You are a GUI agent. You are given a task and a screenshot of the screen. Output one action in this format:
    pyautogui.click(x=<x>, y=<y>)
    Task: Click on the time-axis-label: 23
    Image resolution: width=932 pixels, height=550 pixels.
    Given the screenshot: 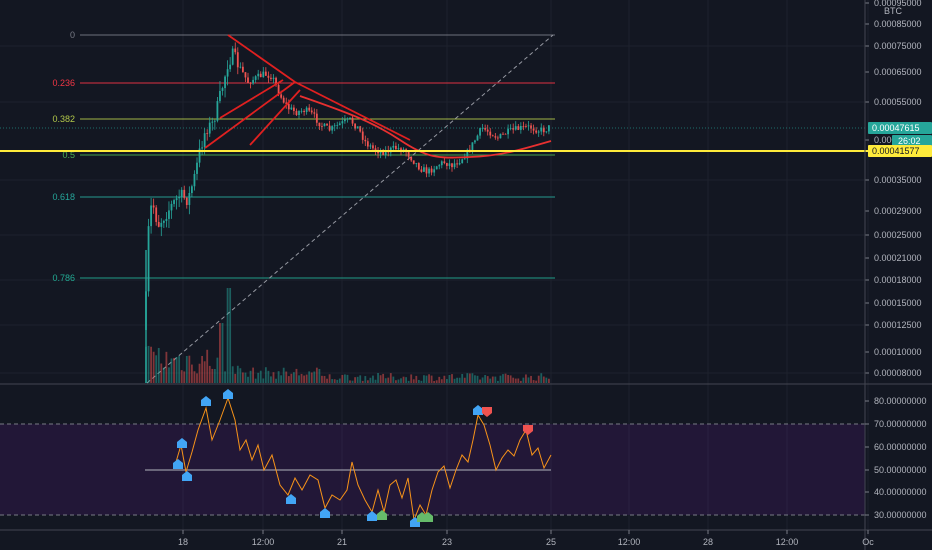 What is the action you would take?
    pyautogui.click(x=447, y=542)
    